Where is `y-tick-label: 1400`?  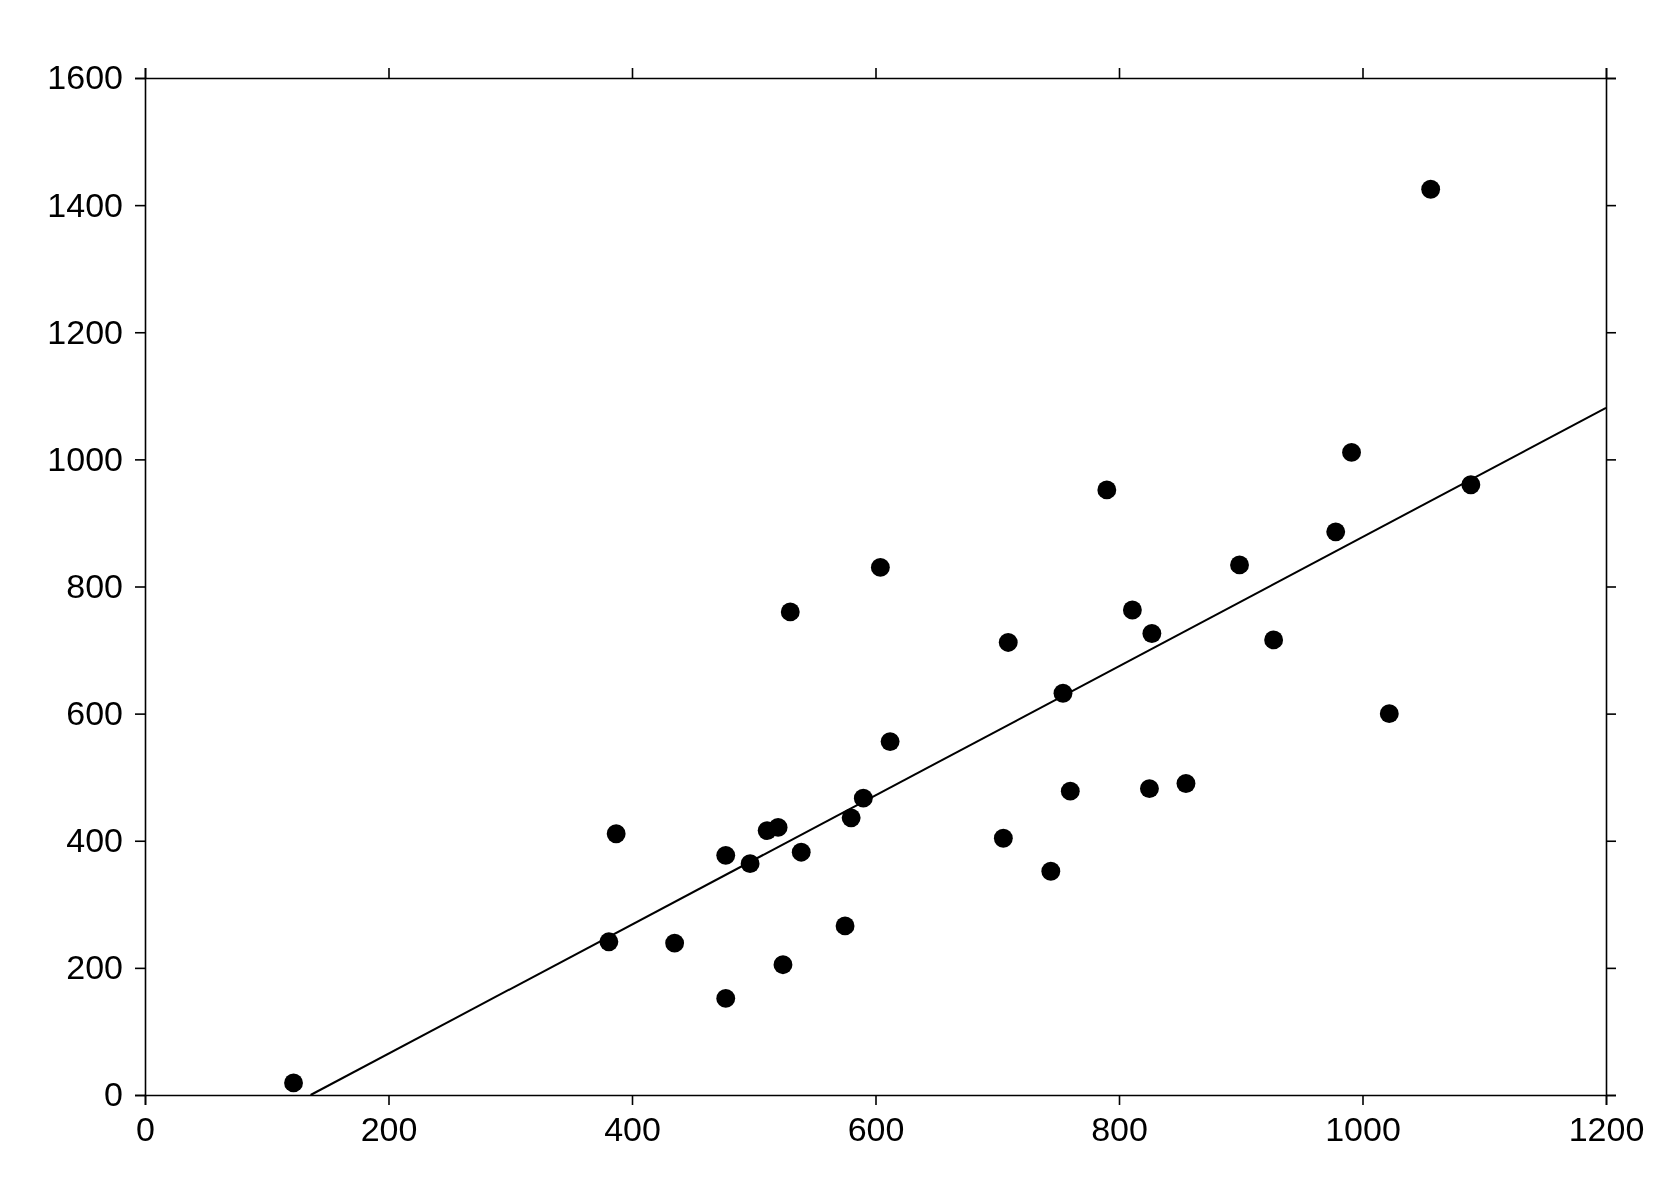 y-tick-label: 1400 is located at coordinates (85, 204).